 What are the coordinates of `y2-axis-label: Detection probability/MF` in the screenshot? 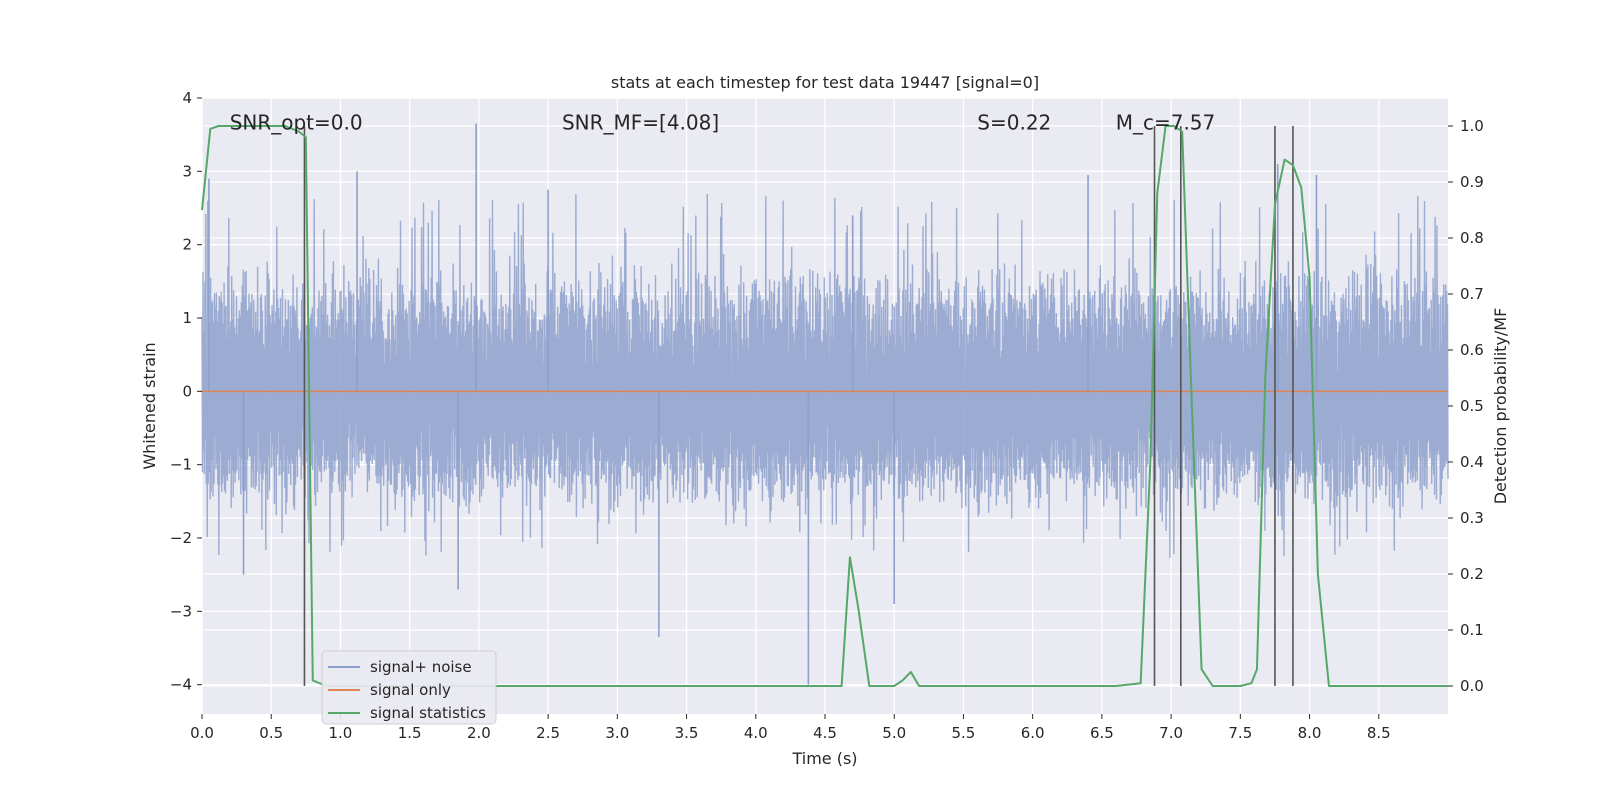 It's located at (1500, 406).